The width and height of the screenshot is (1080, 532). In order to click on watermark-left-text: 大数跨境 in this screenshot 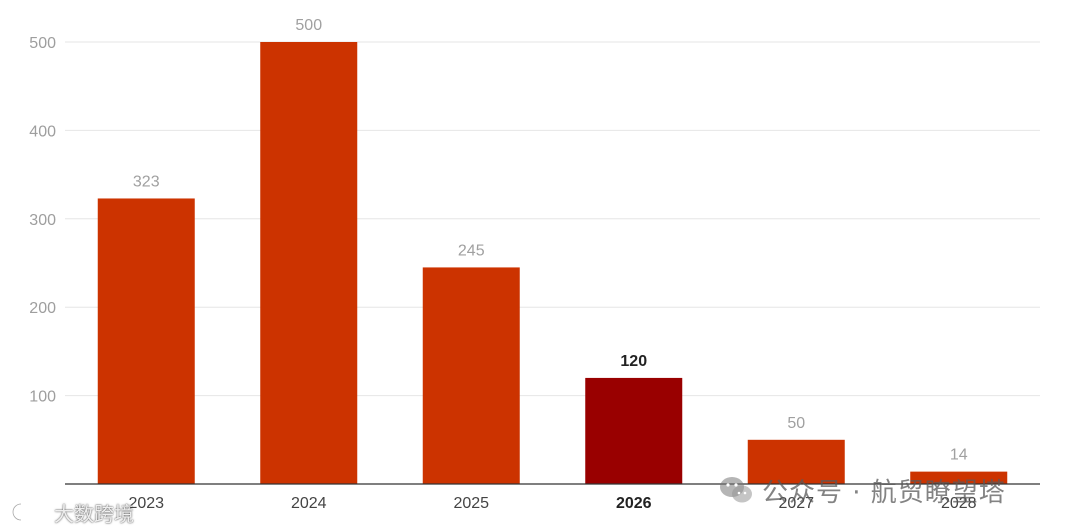, I will do `click(94, 513)`.